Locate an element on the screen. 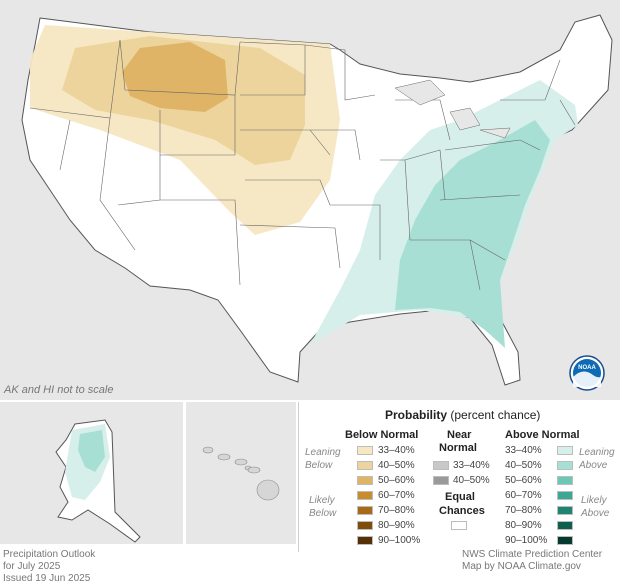  above-label-5: 70–80% is located at coordinates (523, 510).